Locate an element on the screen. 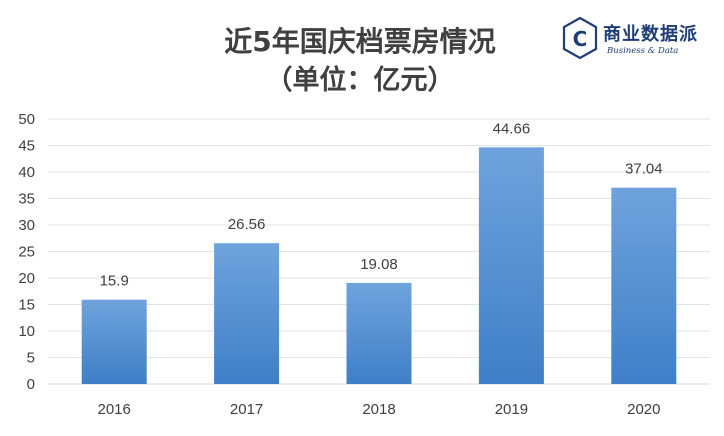 Image resolution: width=724 pixels, height=436 pixels. bar-2019 is located at coordinates (511, 265).